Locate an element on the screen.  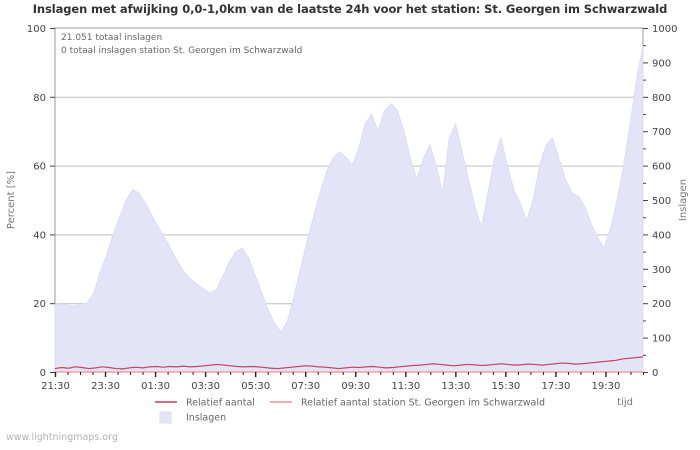
watermark-label: www.lightningmaps.org is located at coordinates (62, 437).